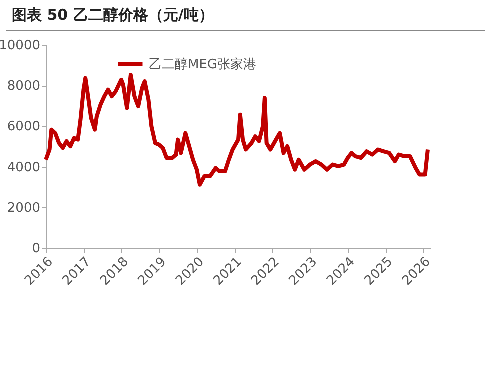 The height and width of the screenshot is (374, 491). What do you see at coordinates (23, 168) in the screenshot?
I see `y-tick-label: 4000` at bounding box center [23, 168].